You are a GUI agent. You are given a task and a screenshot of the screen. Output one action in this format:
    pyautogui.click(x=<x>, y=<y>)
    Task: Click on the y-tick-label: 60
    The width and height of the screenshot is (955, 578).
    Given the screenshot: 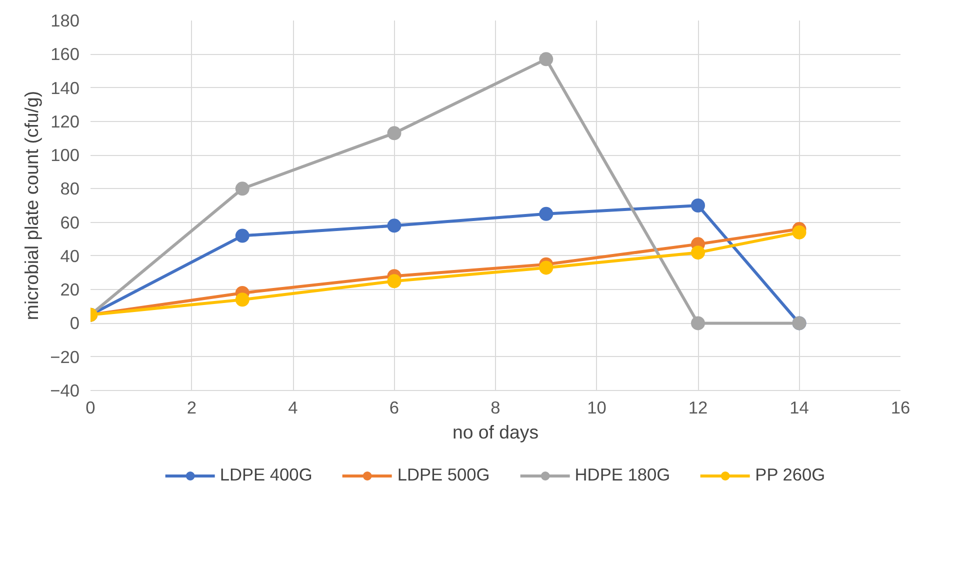 What is the action you would take?
    pyautogui.click(x=70, y=222)
    